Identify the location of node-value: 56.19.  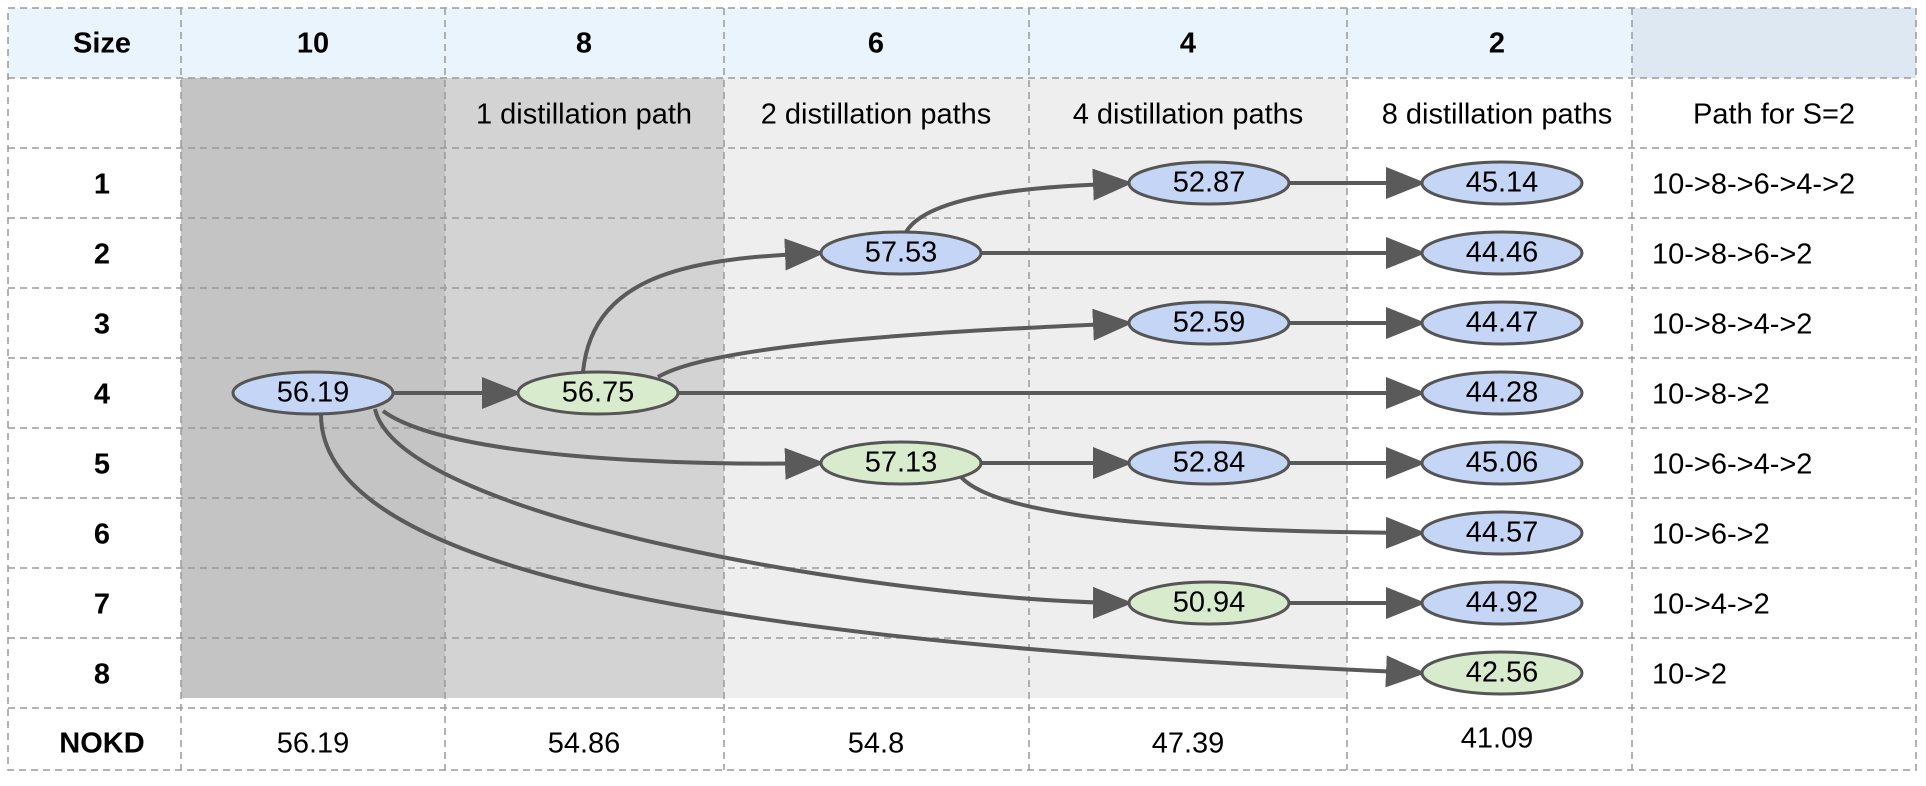
(313, 393).